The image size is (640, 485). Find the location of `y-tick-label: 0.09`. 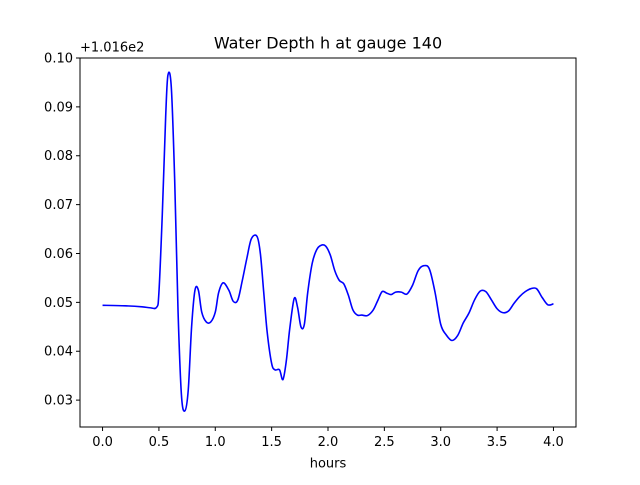

y-tick-label: 0.09 is located at coordinates (58, 107).